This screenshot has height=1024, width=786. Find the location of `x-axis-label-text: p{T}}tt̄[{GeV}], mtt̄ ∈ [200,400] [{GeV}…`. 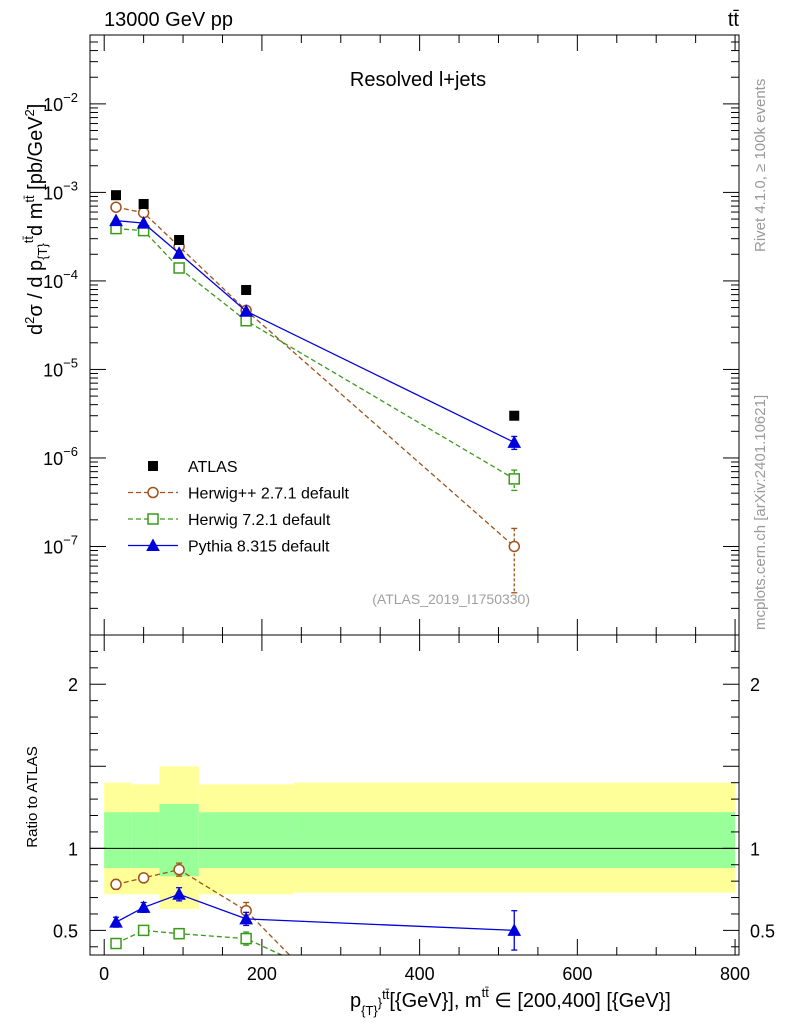

x-axis-label-text: p{T}}tt̄[{GeV}], mtt̄ ∈ [200,400] [{GeV}… is located at coordinates (510, 1001).